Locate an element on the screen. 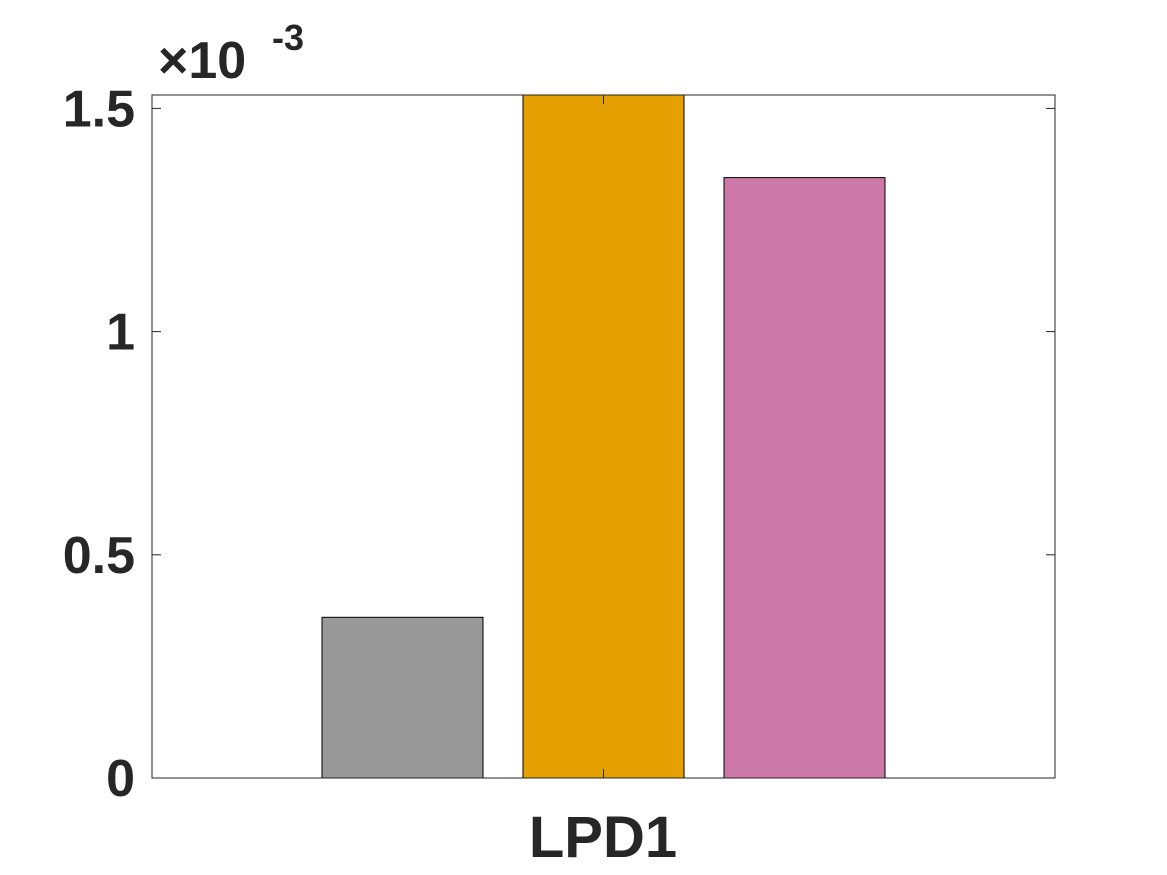  category-label: LPD1 is located at coordinates (603, 837).